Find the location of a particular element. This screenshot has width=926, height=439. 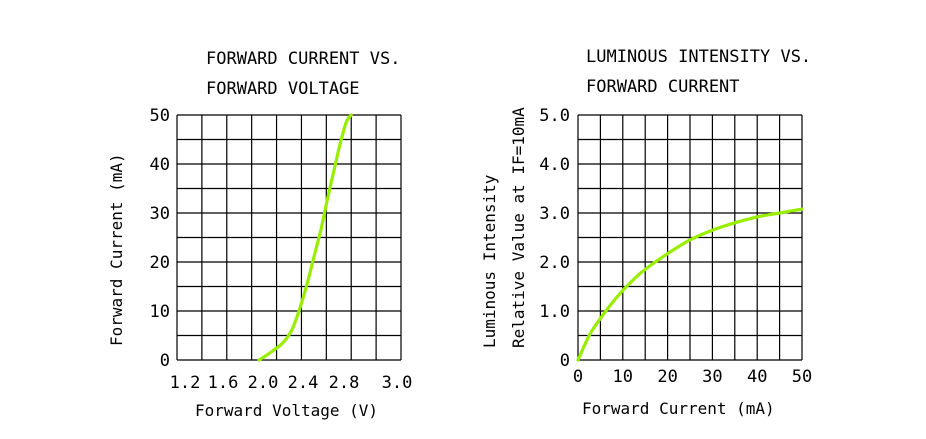

y-tick-label: 40 is located at coordinates (160, 165).